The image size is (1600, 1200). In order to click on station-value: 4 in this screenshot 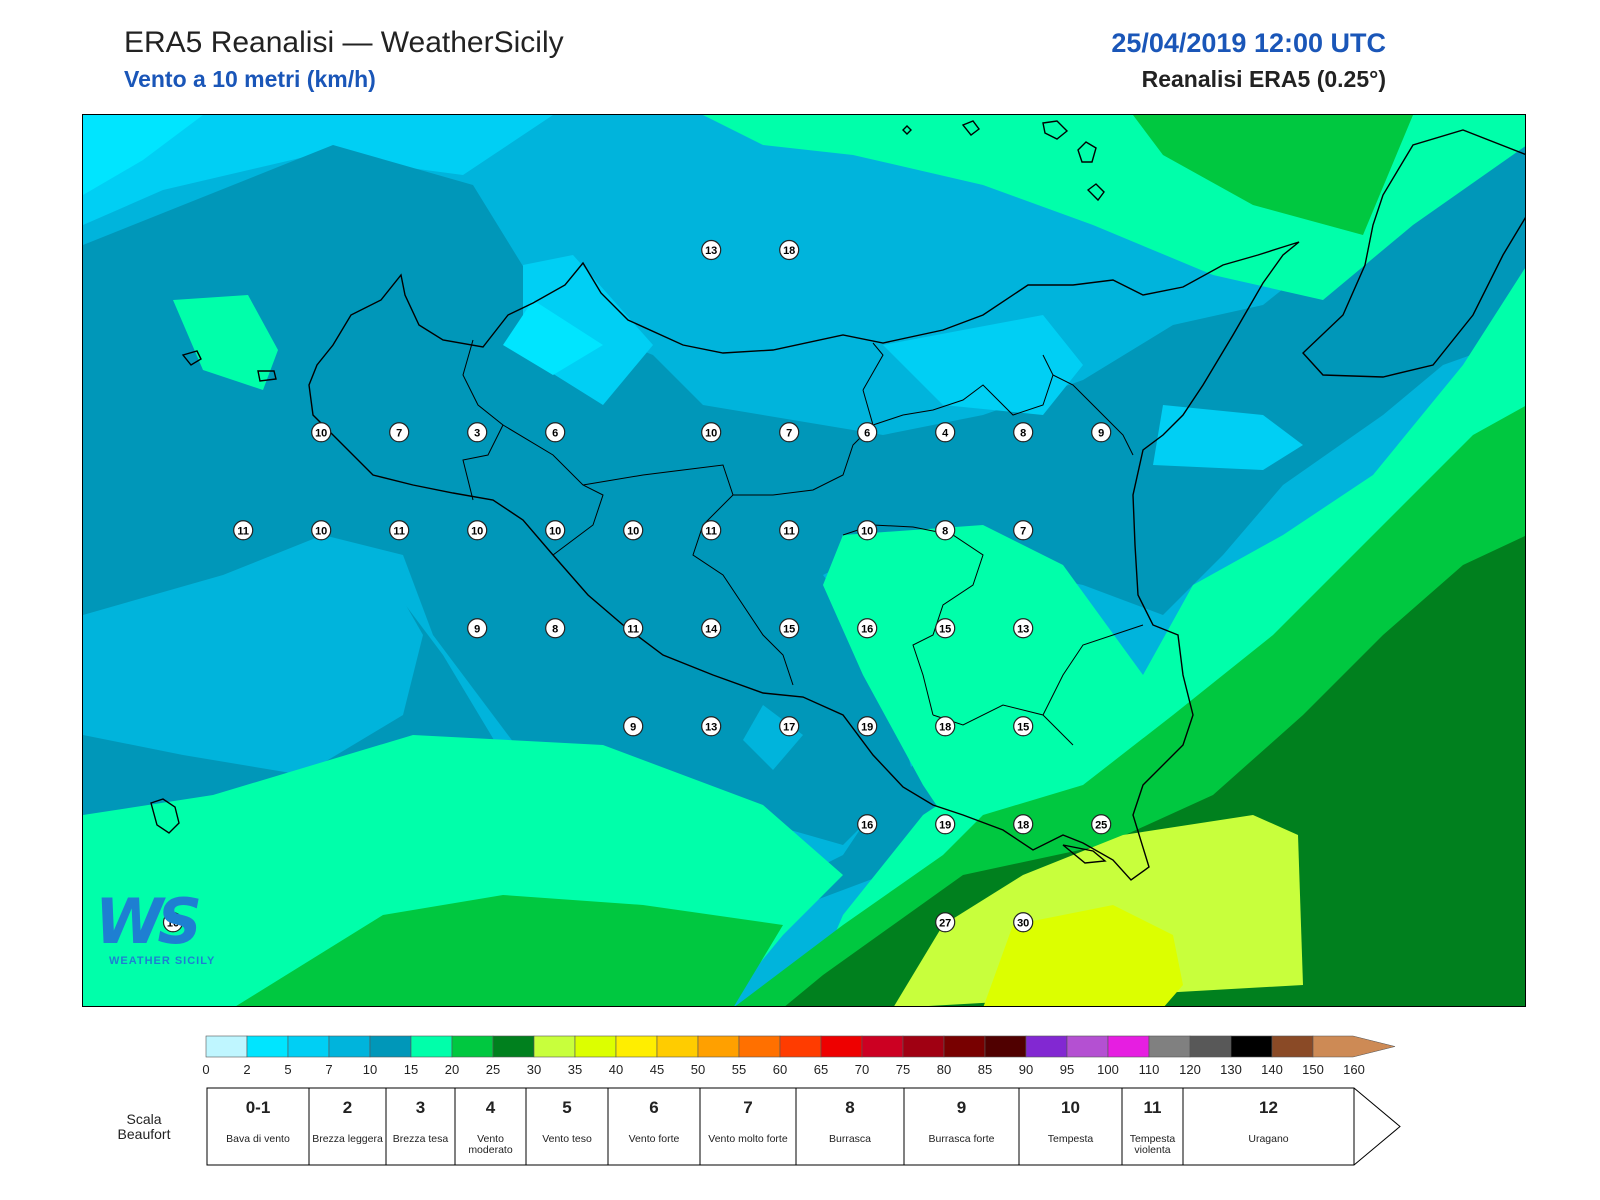, I will do `click(945, 433)`.